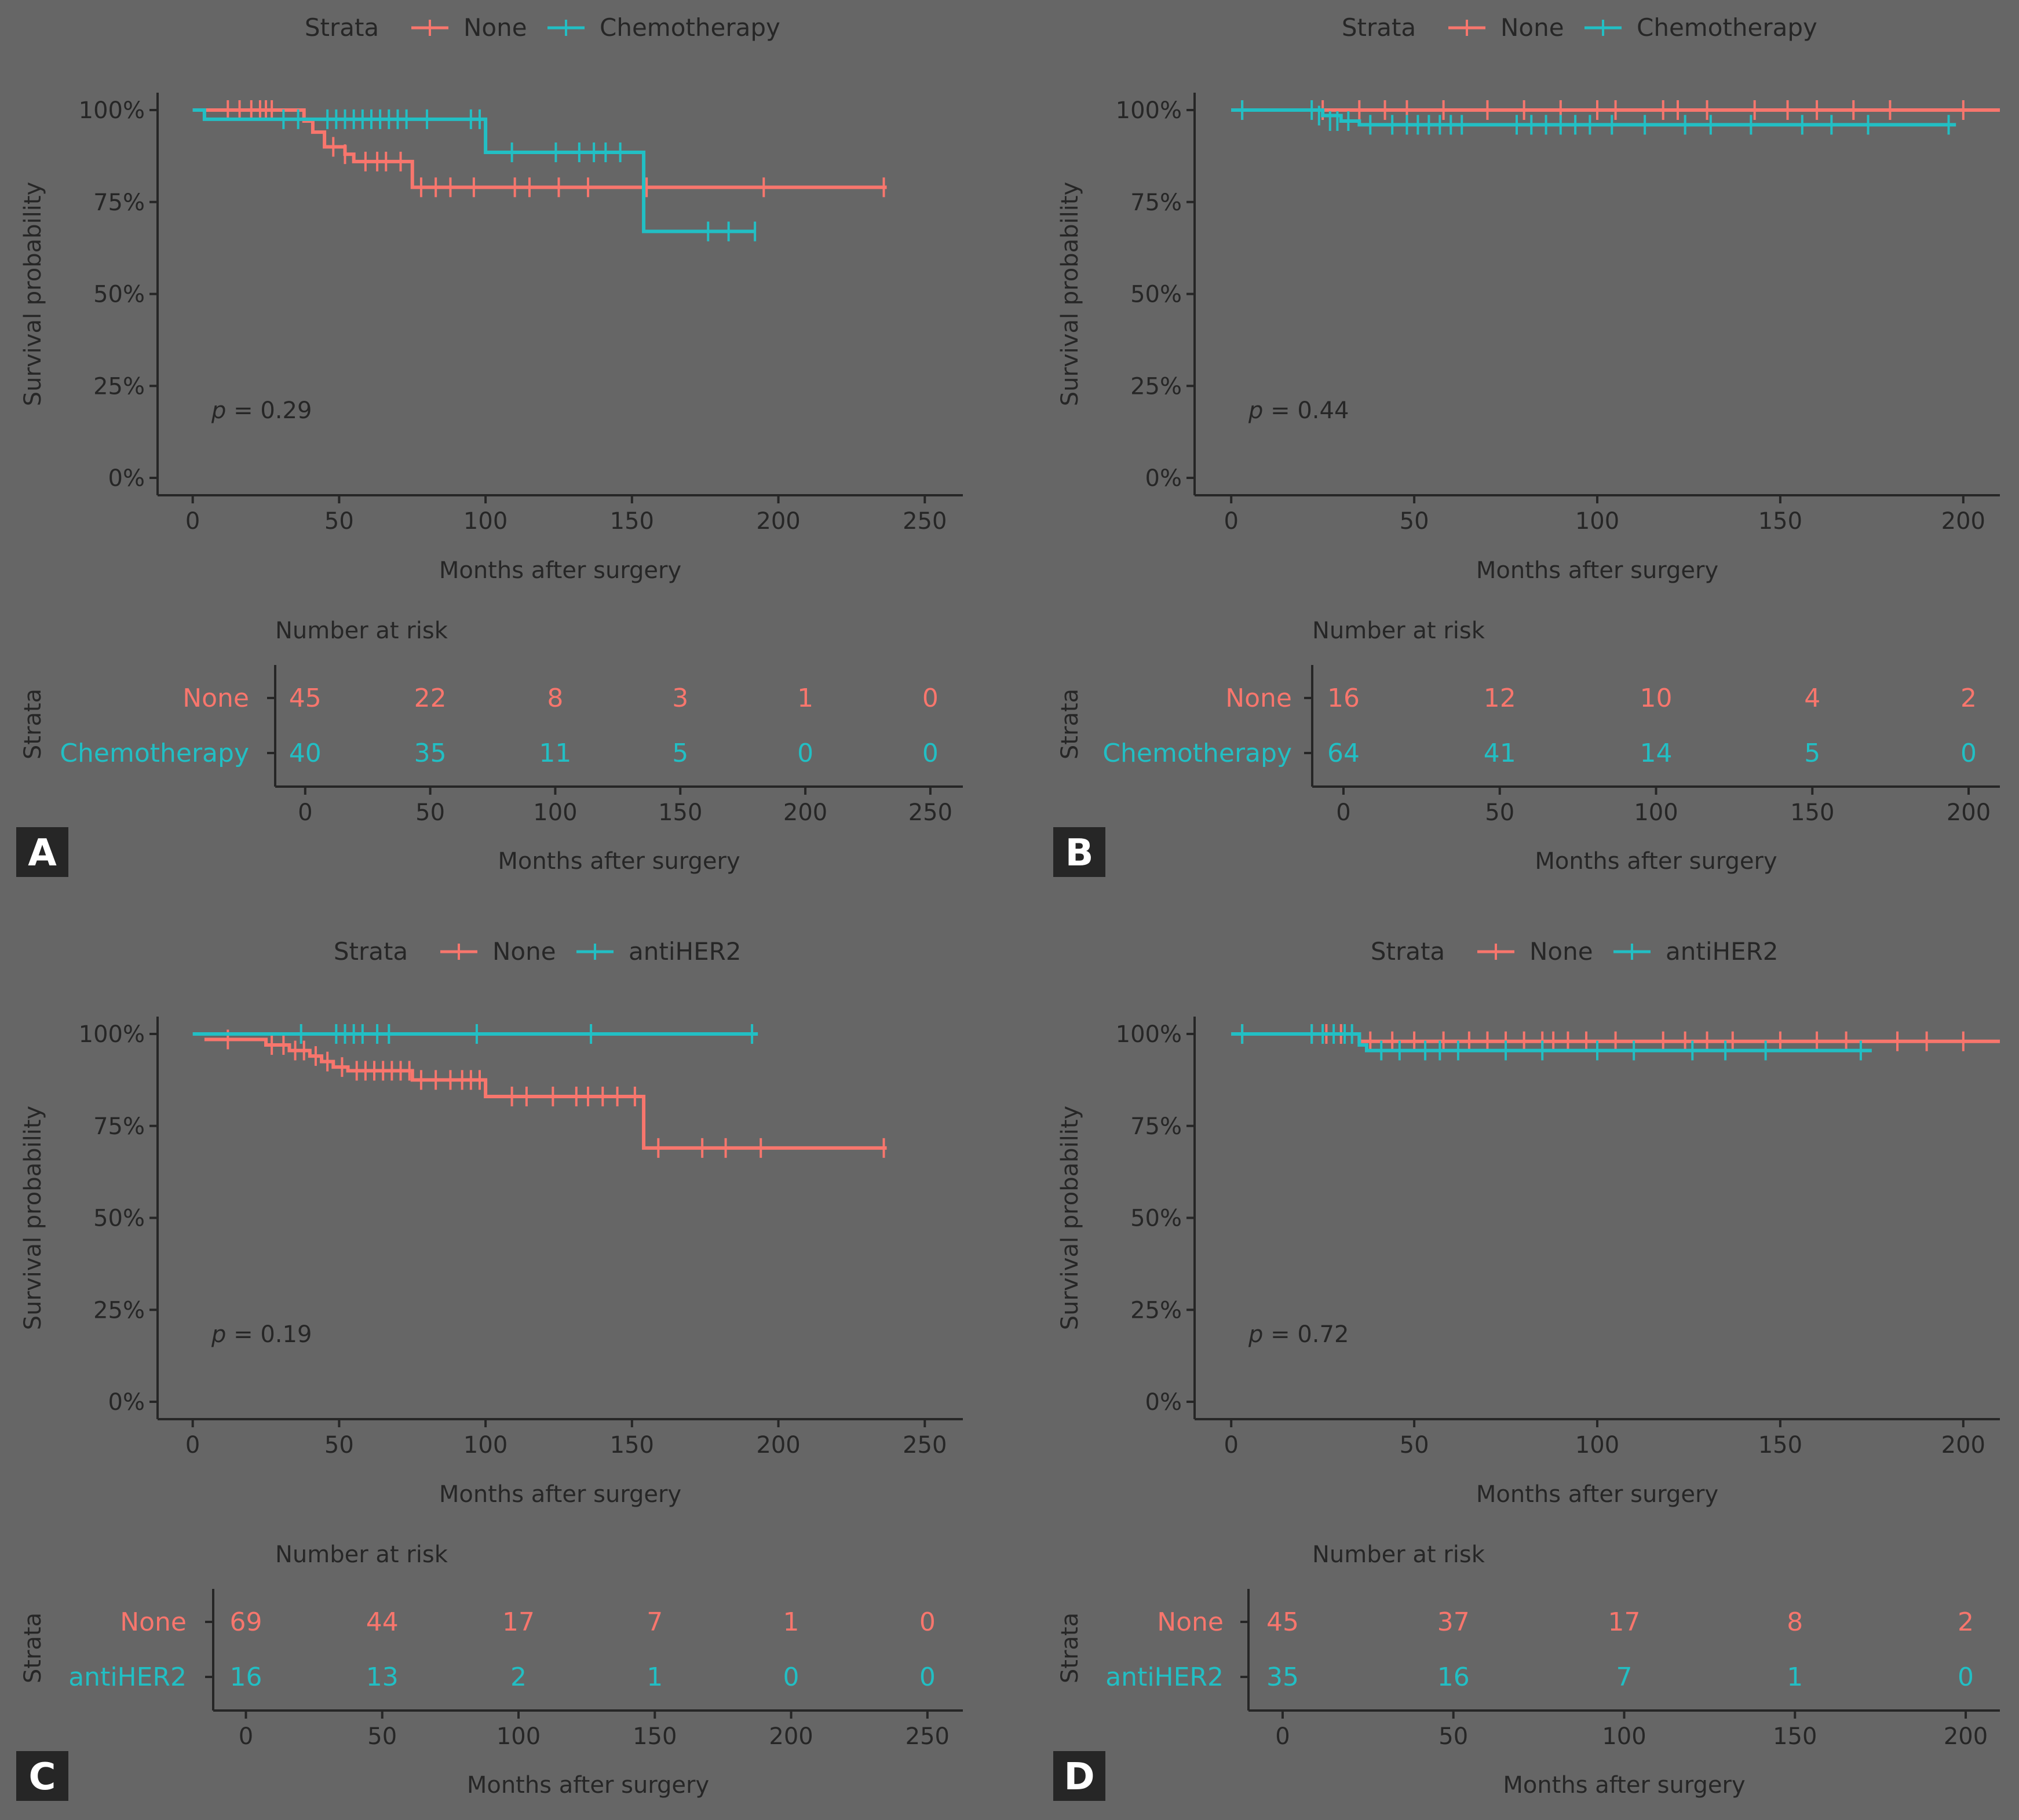 Image resolution: width=2019 pixels, height=1820 pixels. I want to click on risk-count: 45, so click(1282, 1622).